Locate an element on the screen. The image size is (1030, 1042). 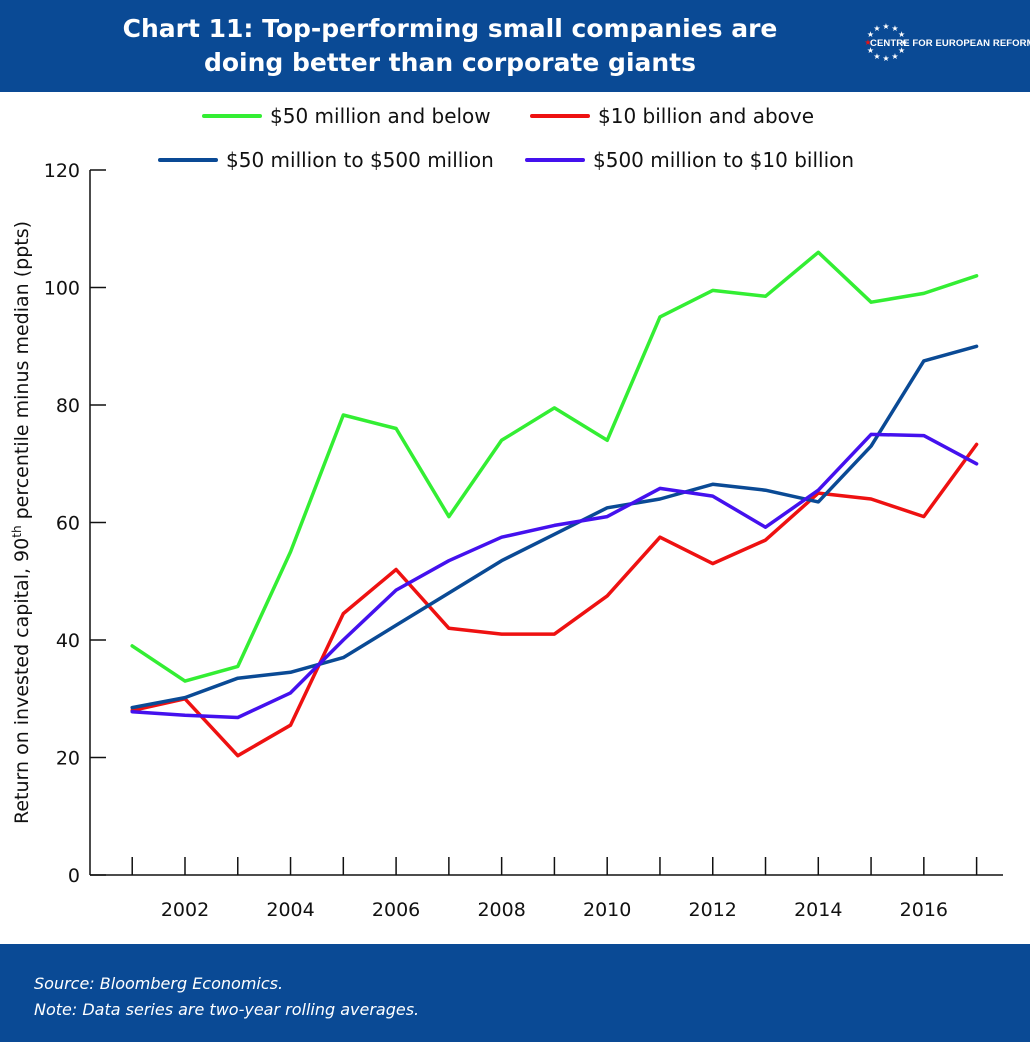
x-tick-label: 2002 is located at coordinates (185, 910).